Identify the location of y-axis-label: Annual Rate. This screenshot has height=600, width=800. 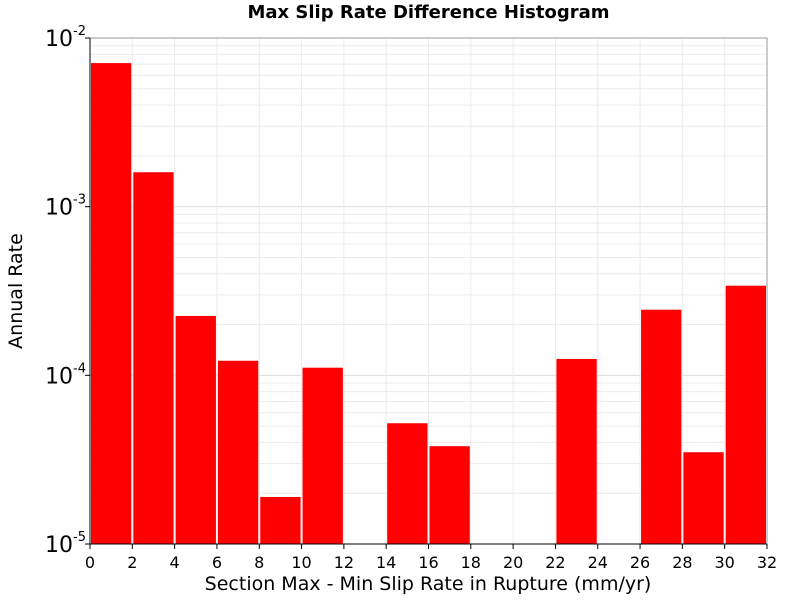
(16, 291).